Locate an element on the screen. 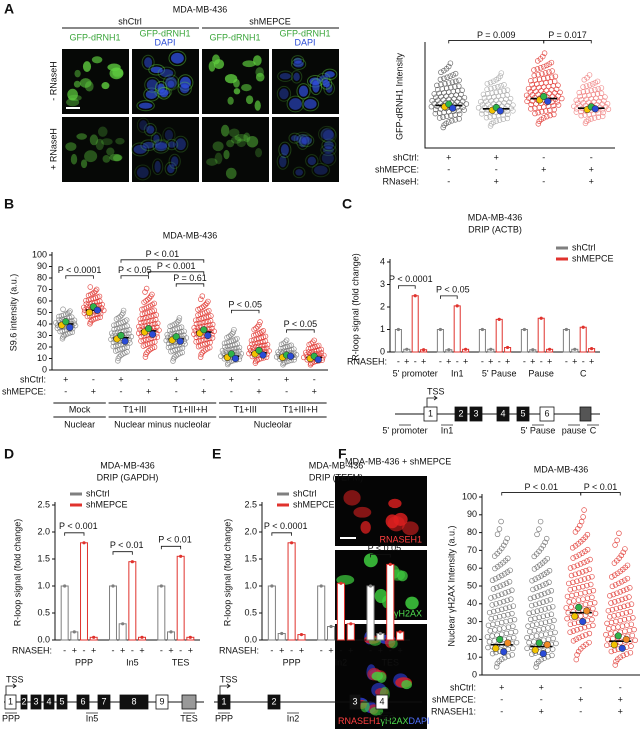 The image size is (643, 745). y-tick-label: 50 is located at coordinates (42, 312).